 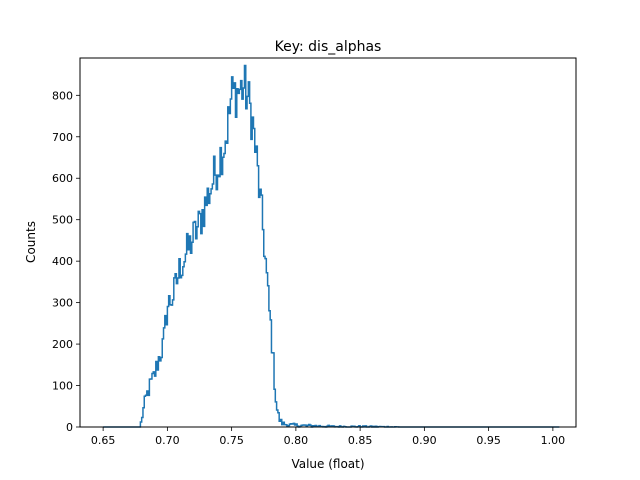 What do you see at coordinates (31, 242) in the screenshot?
I see `y-axis-label: Counts` at bounding box center [31, 242].